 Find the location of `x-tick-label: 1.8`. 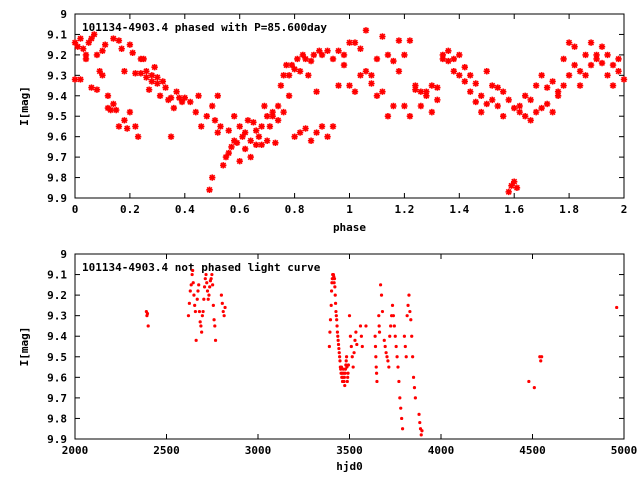

x-tick-label: 1.8 is located at coordinates (569, 209).